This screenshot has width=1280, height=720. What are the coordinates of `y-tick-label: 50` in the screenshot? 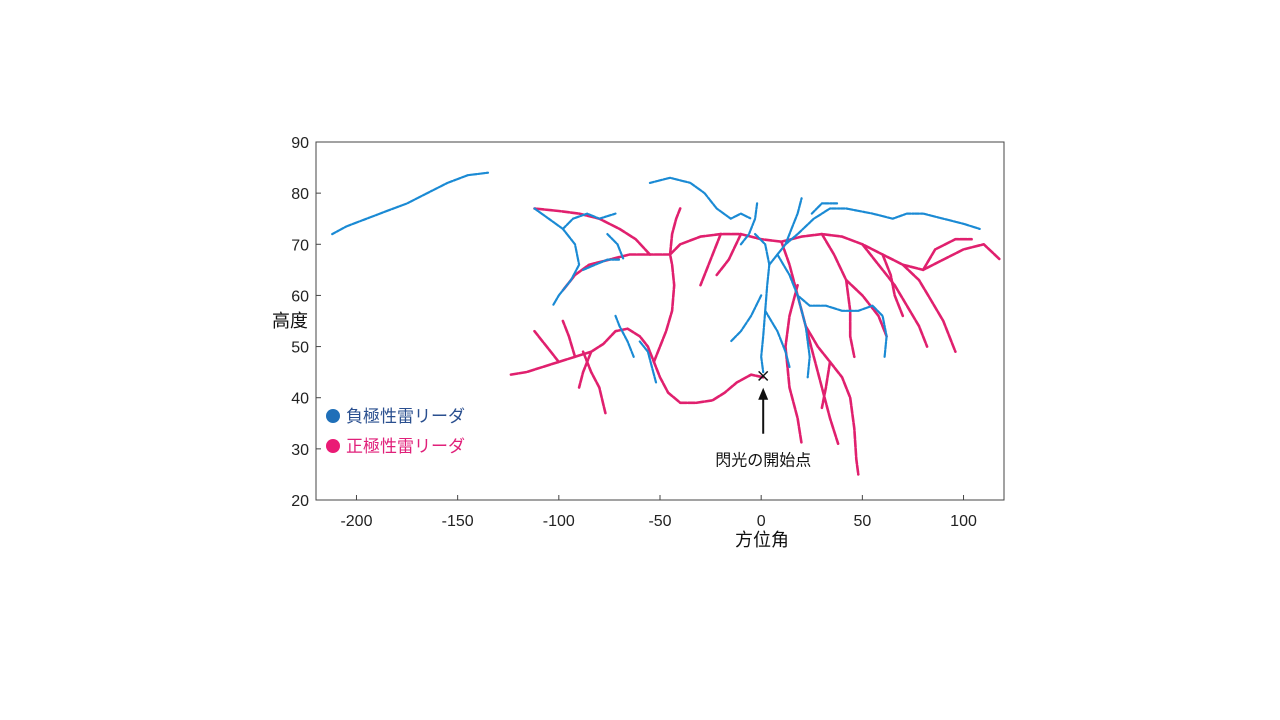 It's located at (300, 348).